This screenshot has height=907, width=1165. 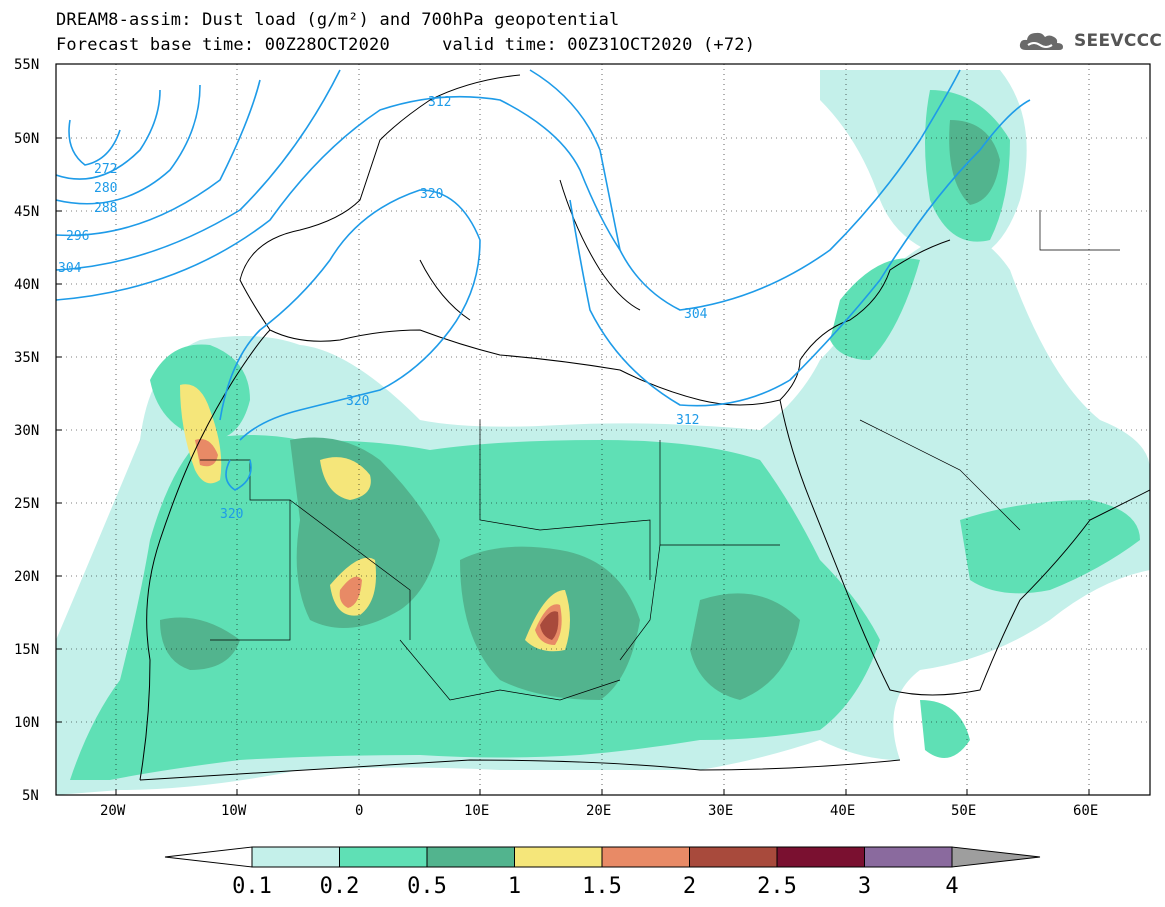 I want to click on colorbar-under-arrow, so click(x=208, y=857).